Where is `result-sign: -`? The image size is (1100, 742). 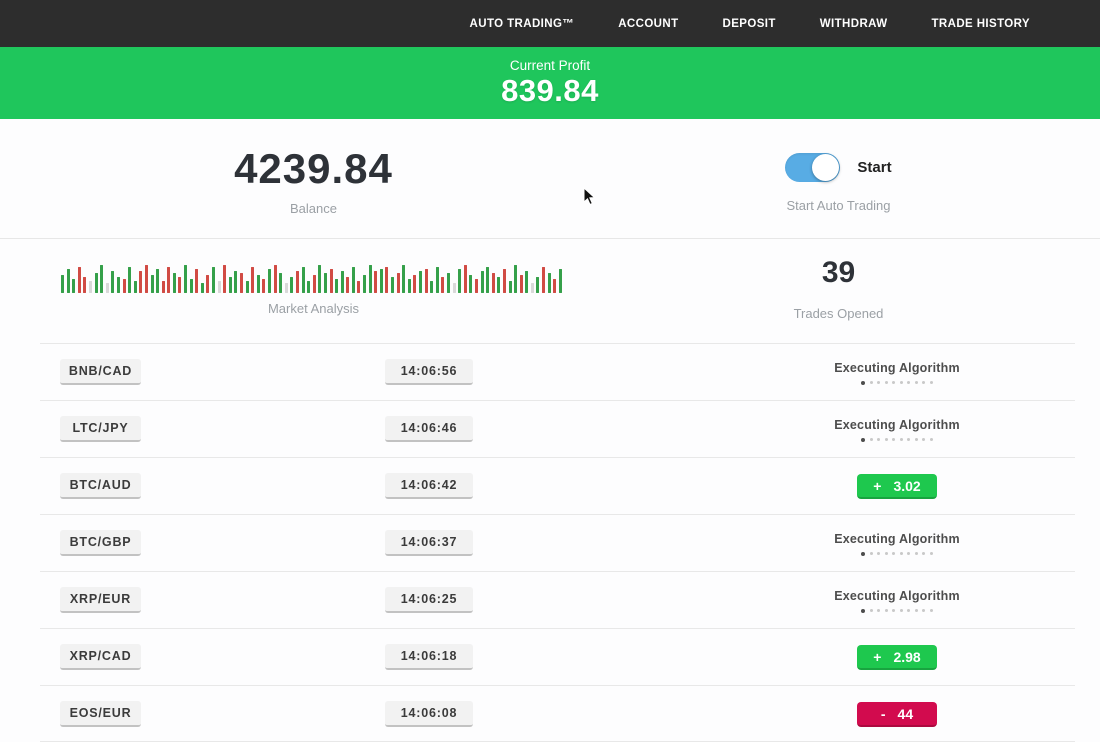
result-sign: - is located at coordinates (883, 713).